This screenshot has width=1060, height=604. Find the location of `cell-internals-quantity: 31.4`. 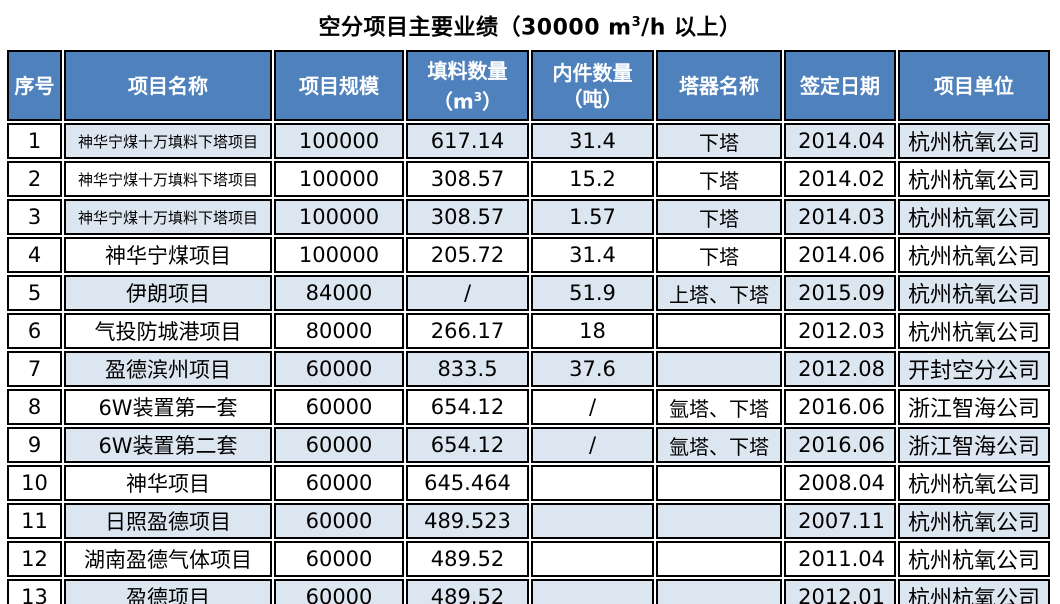

cell-internals-quantity: 31.4 is located at coordinates (592, 255).